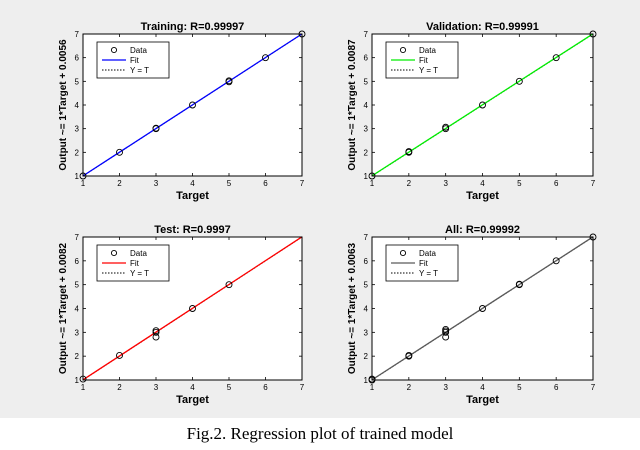 This screenshot has height=450, width=640. Describe the element at coordinates (193, 27) in the screenshot. I see `chart-title: Training: R=0.99997` at that location.